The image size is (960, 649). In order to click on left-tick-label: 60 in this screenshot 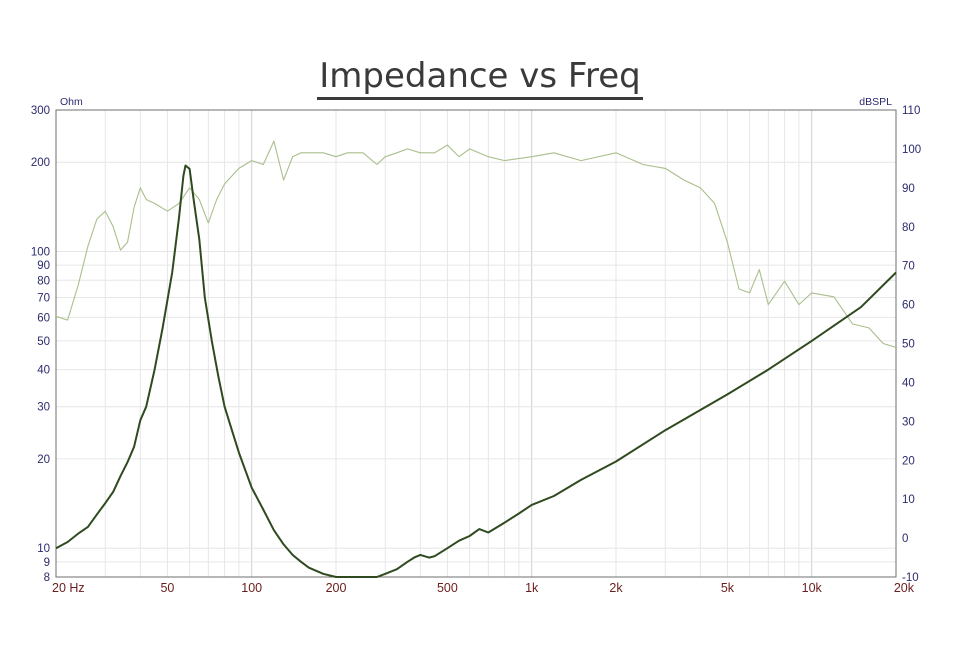, I will do `click(43, 318)`.